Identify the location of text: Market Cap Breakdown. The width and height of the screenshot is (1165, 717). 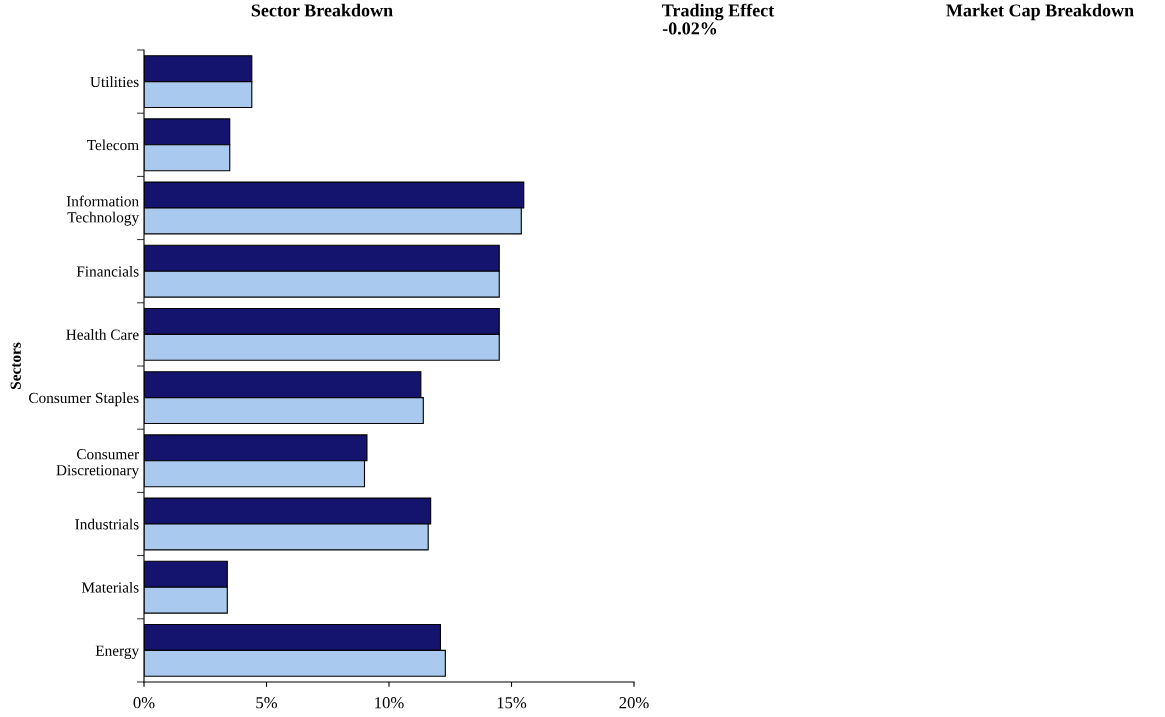
(1040, 12).